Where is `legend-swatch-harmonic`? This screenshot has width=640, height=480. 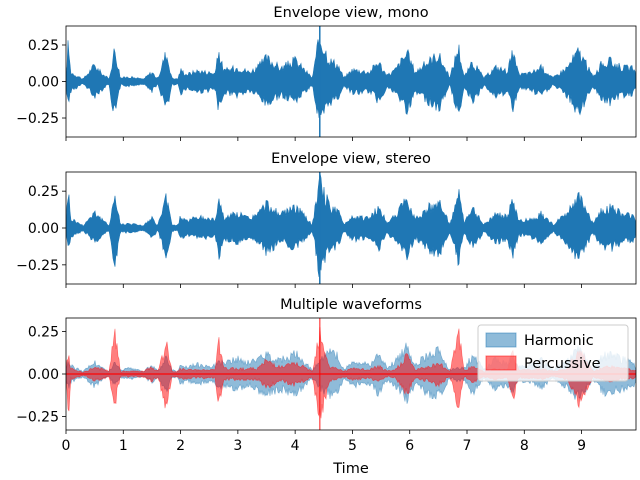 legend-swatch-harmonic is located at coordinates (501, 340).